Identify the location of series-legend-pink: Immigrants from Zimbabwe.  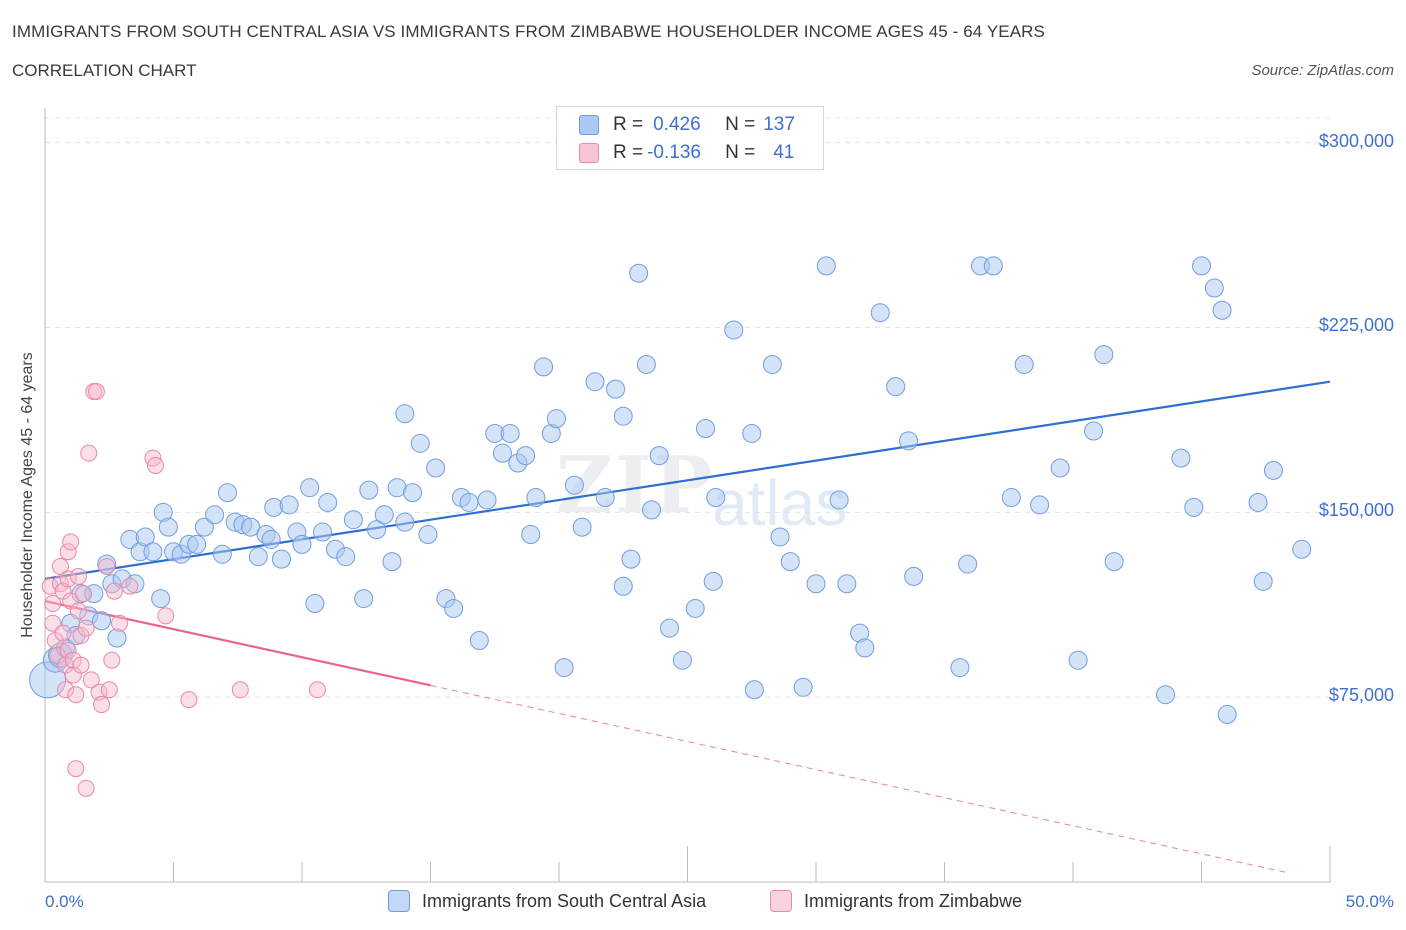
(896, 901).